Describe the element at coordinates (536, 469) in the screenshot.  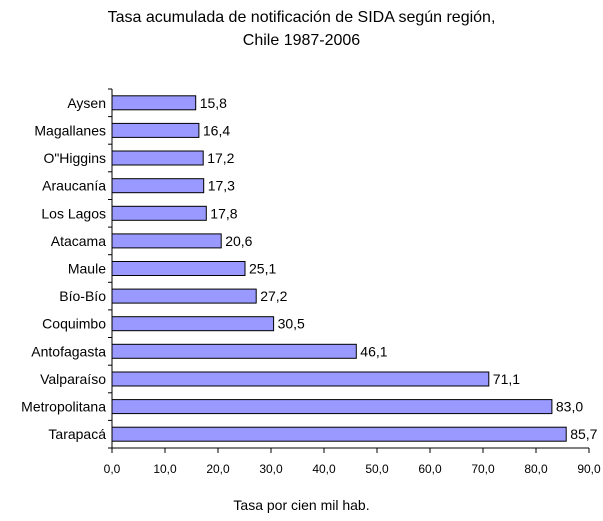
I see `x-tick-label: 80,0` at that location.